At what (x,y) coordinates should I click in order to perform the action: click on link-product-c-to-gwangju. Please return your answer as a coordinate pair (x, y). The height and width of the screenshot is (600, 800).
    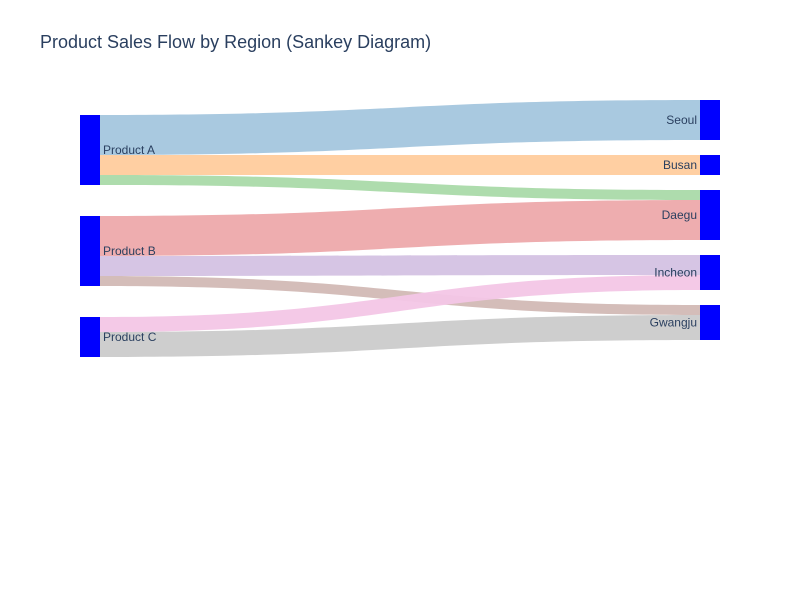
    Looking at the image, I should click on (400, 336).